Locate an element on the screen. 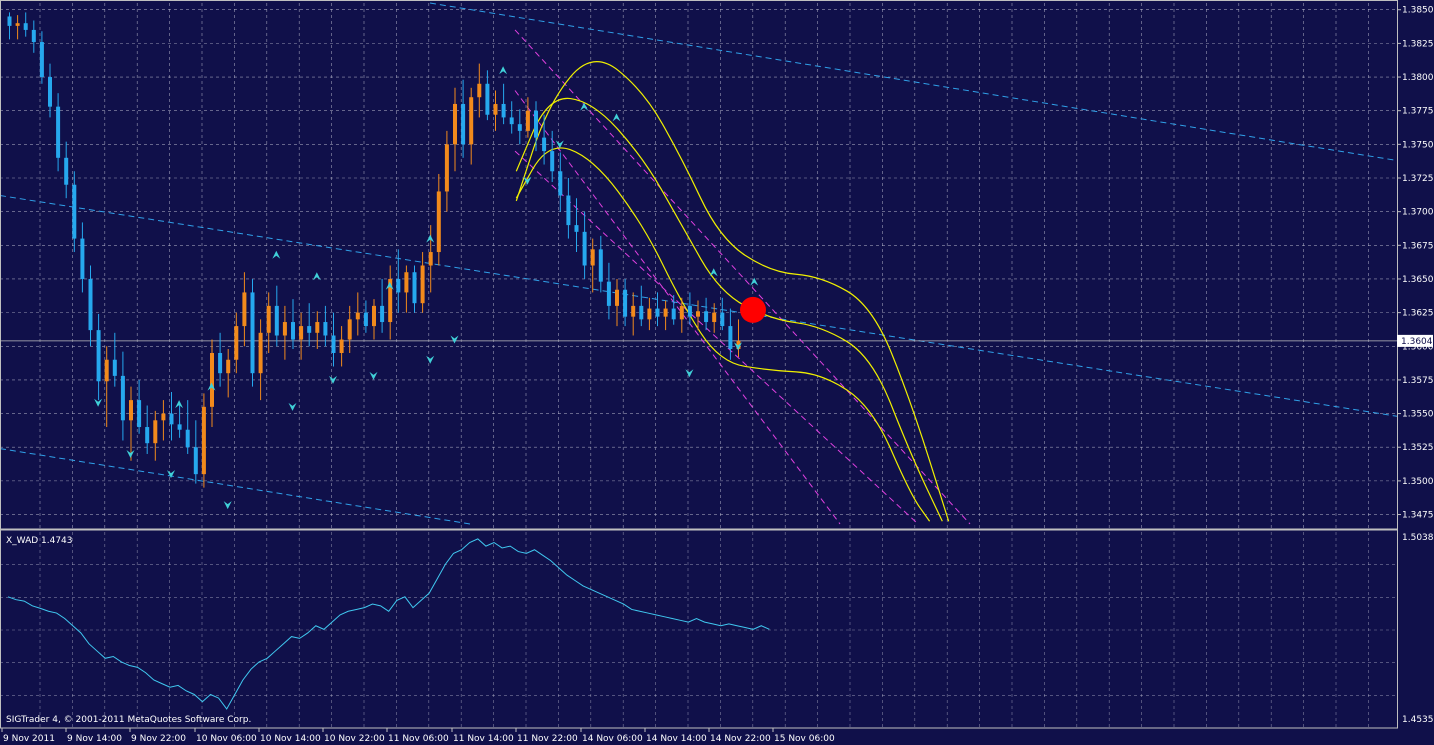 This screenshot has height=745, width=1434. x-tick-label: 10 Nov 14:00 is located at coordinates (290, 739).